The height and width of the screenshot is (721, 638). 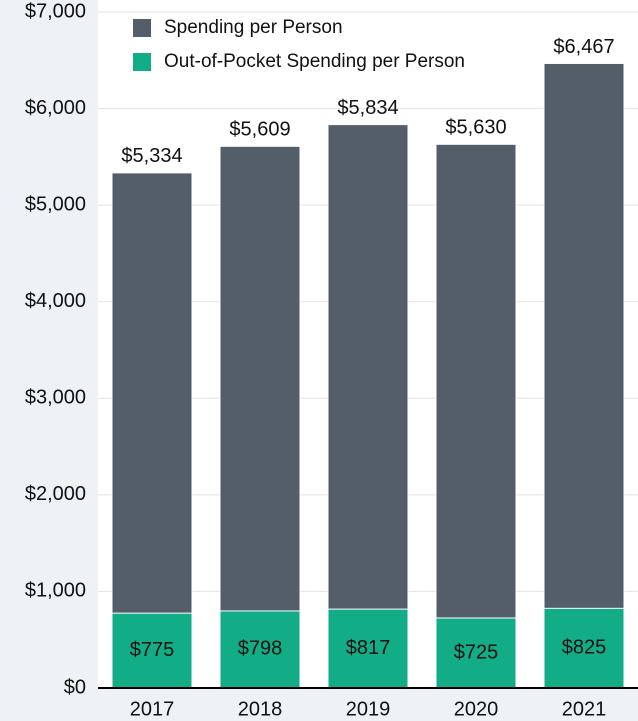 I want to click on y-tick-label: $3,000, so click(x=55, y=398).